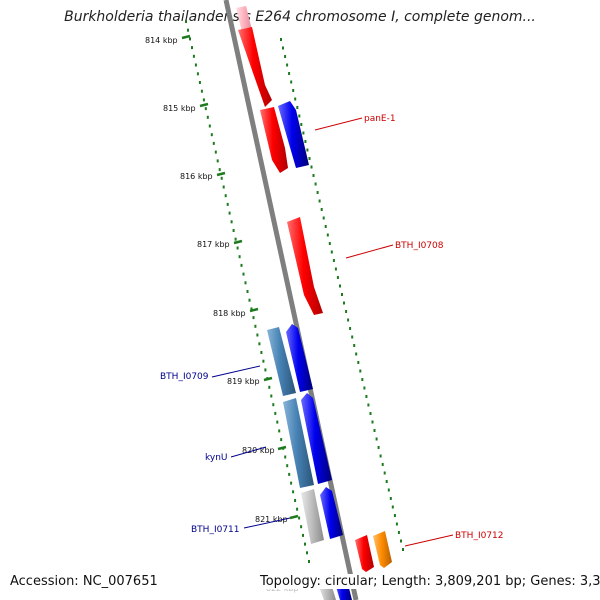 Image resolution: width=600 pixels, height=600 pixels. What do you see at coordinates (419, 246) in the screenshot?
I see `gene-label-BTH_I0708: BTH_I0708` at bounding box center [419, 246].